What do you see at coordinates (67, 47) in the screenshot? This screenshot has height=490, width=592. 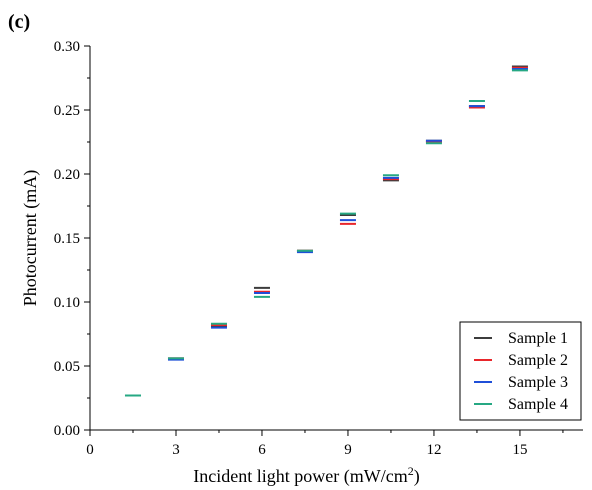 I see `y-tick-label: 0.30` at bounding box center [67, 47].